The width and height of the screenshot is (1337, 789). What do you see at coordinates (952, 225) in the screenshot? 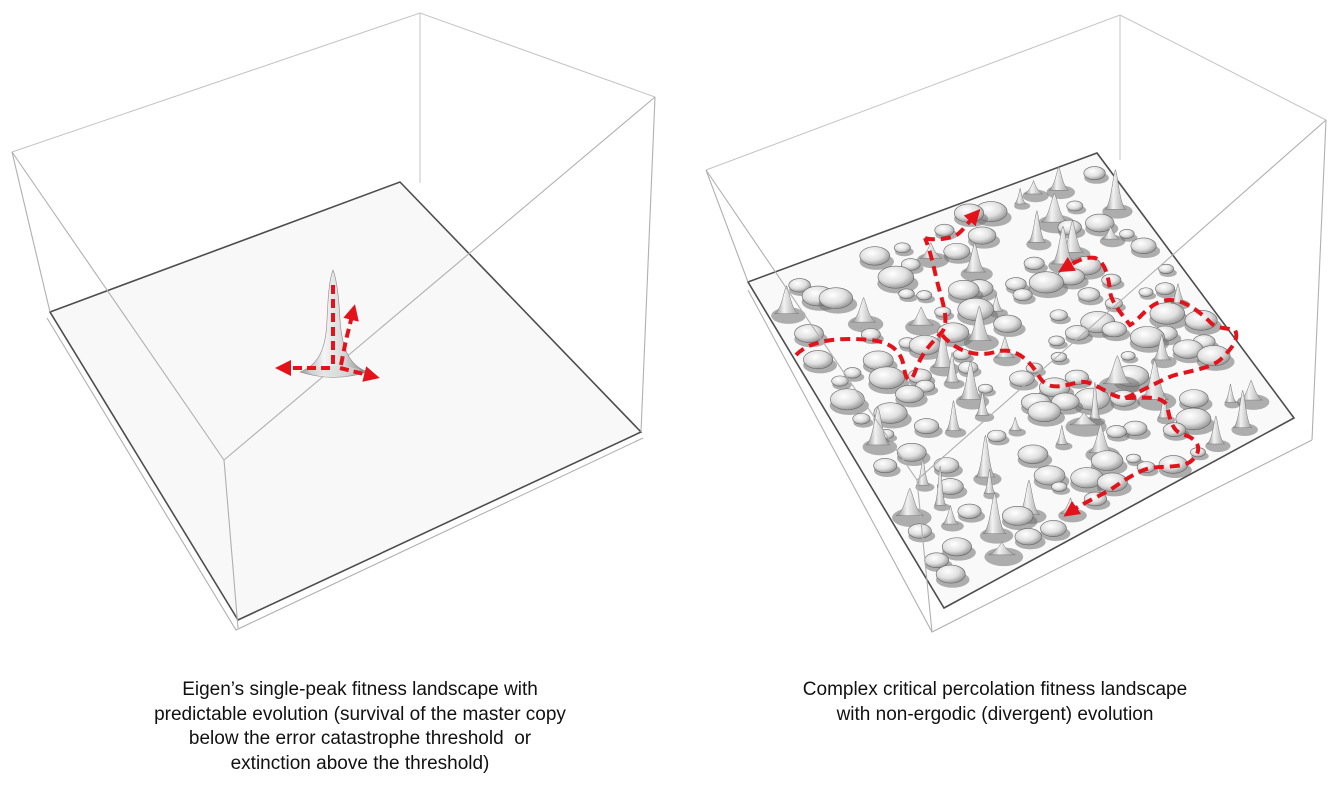
I see `percolation-path-branch-top` at bounding box center [952, 225].